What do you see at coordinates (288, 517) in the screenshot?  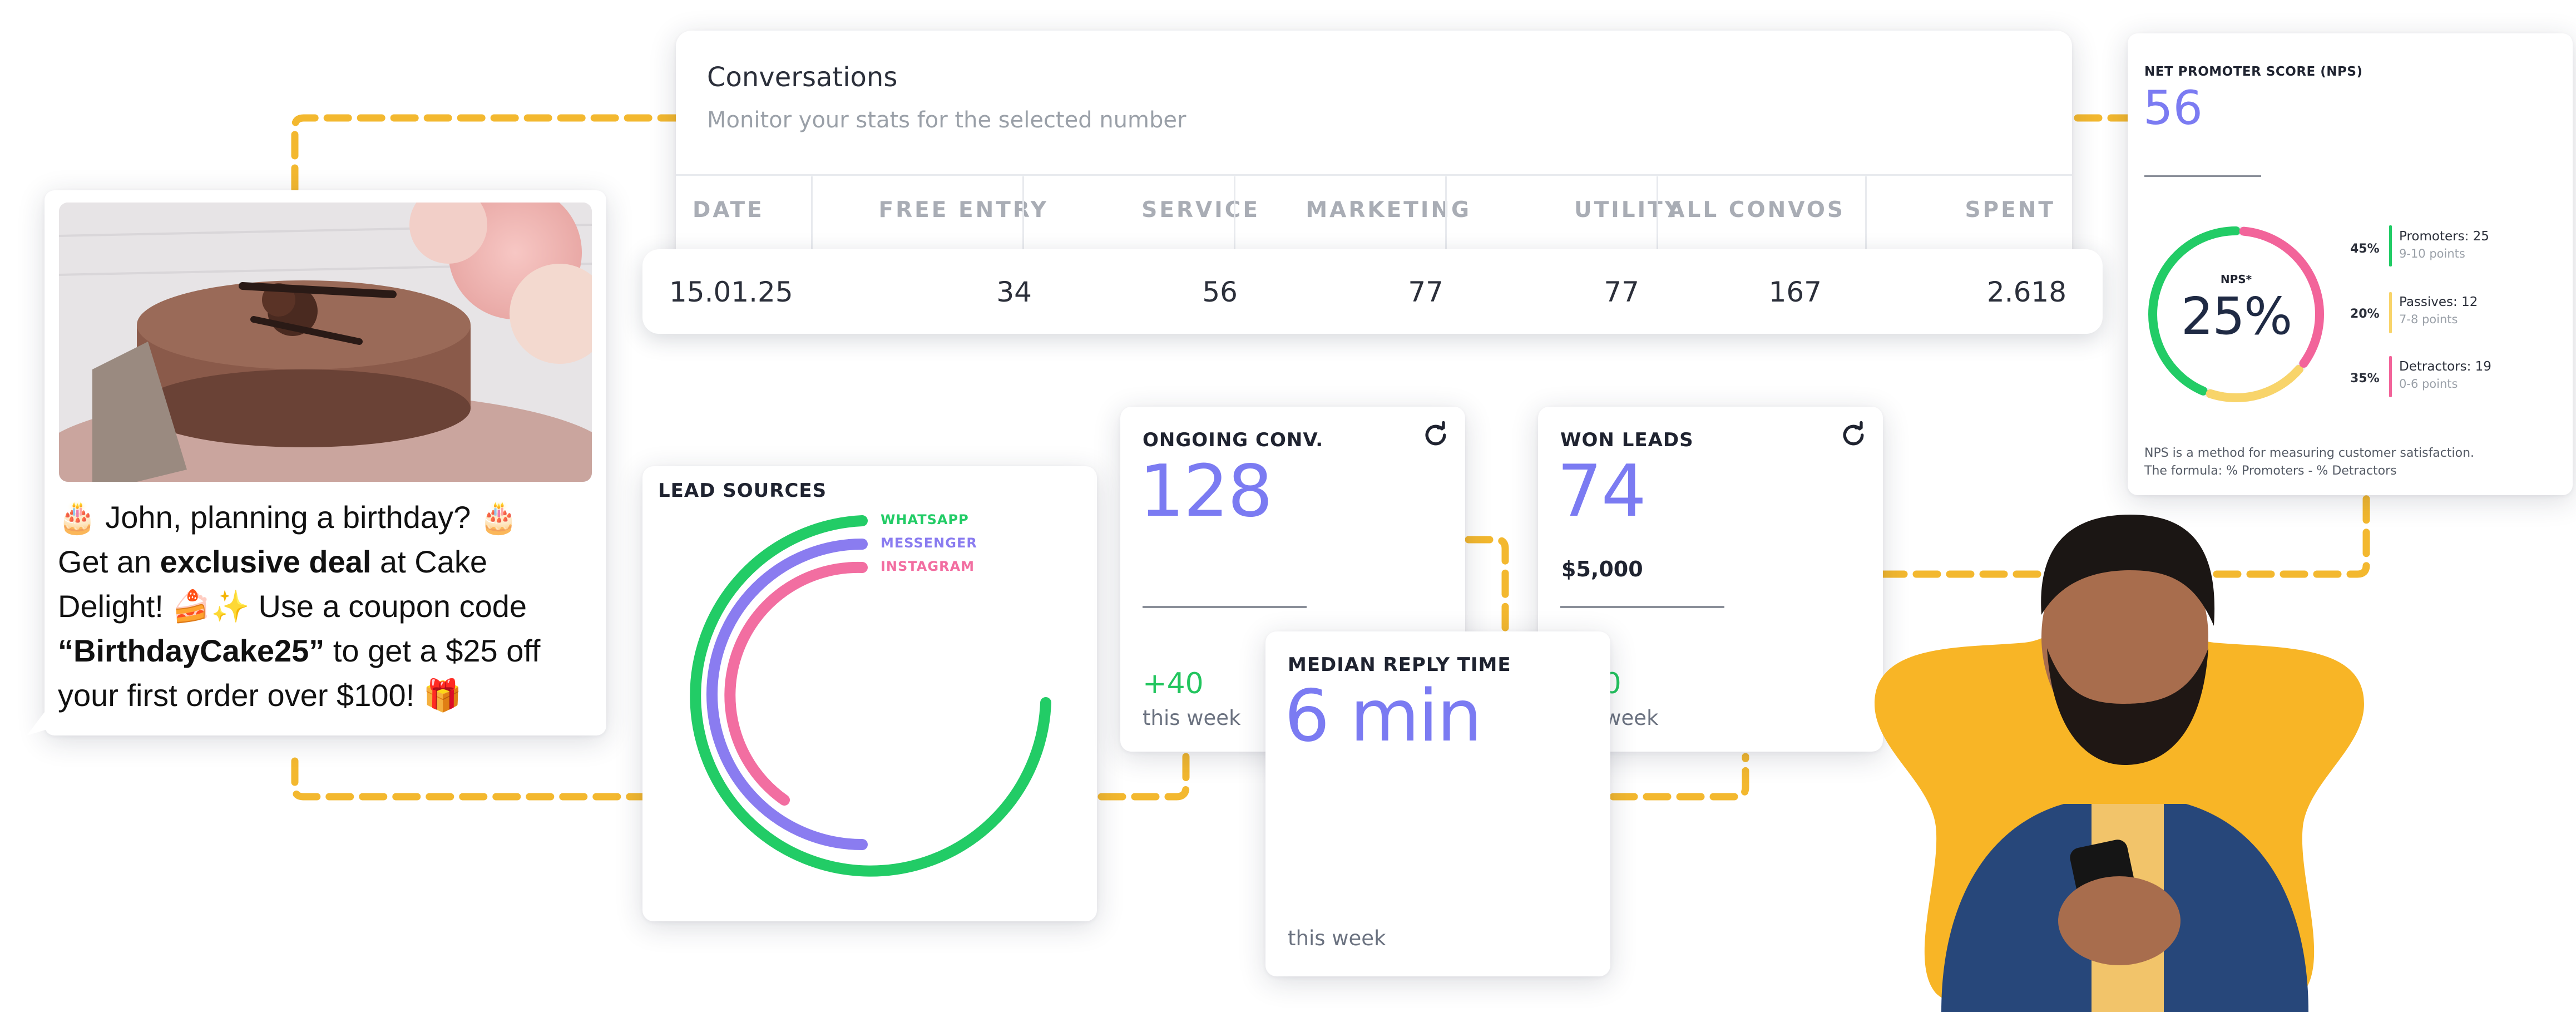 I see `message-line: 🎂 John, planning a birthday? 🎂` at bounding box center [288, 517].